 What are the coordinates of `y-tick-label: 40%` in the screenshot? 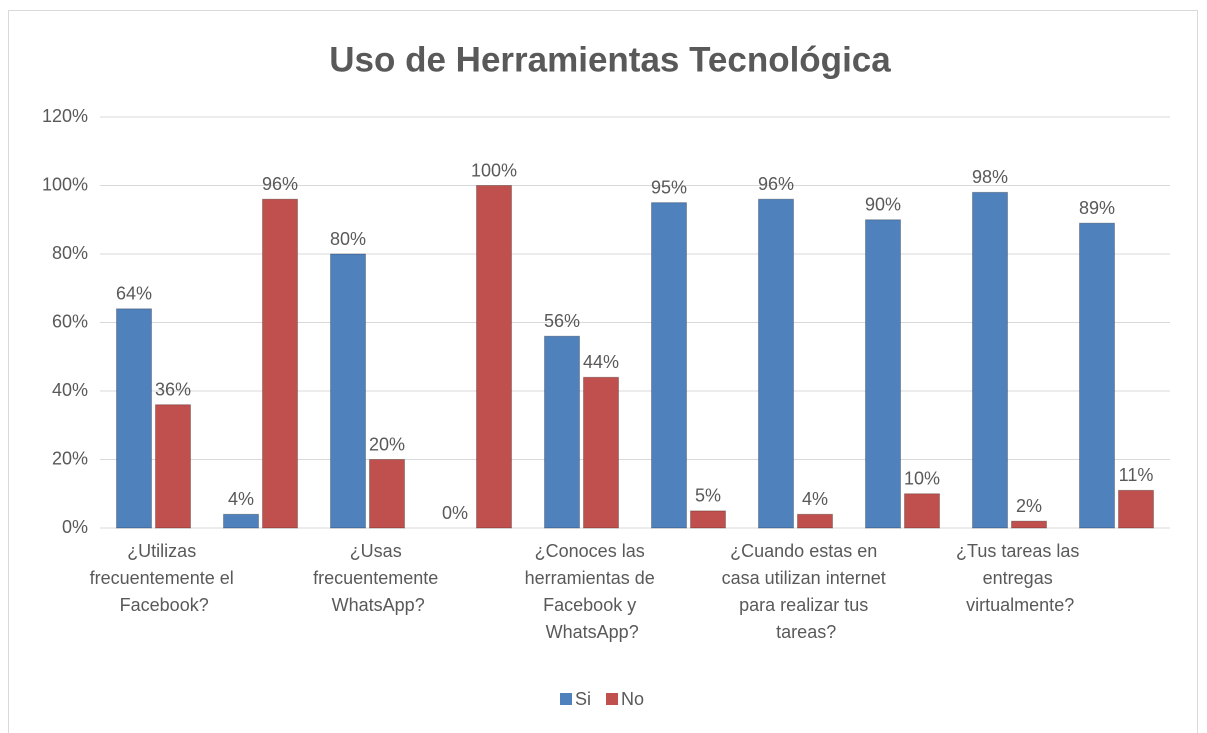 It's located at (70, 390).